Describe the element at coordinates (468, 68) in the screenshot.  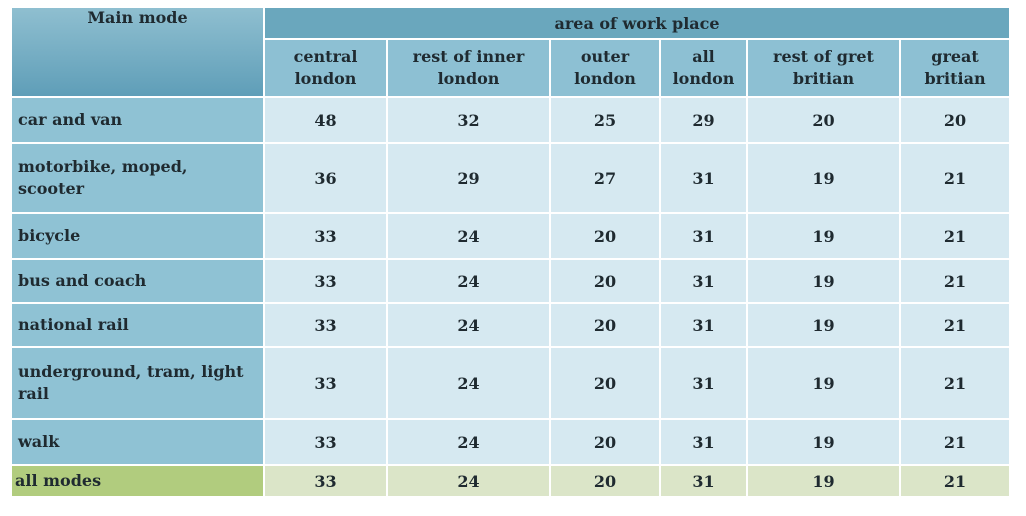
I see `column-header: rest of inner london` at that location.